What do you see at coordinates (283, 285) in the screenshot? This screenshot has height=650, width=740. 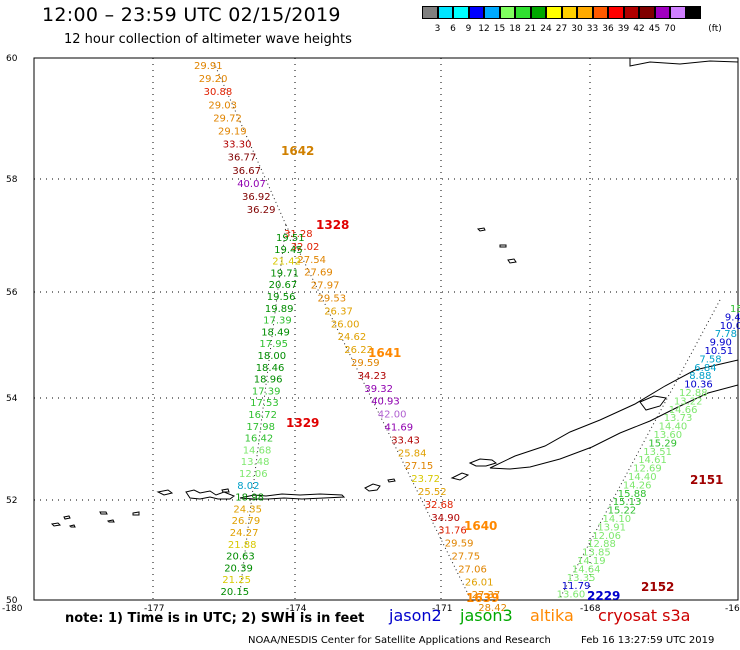 I see `swh-value: 20.67` at bounding box center [283, 285].